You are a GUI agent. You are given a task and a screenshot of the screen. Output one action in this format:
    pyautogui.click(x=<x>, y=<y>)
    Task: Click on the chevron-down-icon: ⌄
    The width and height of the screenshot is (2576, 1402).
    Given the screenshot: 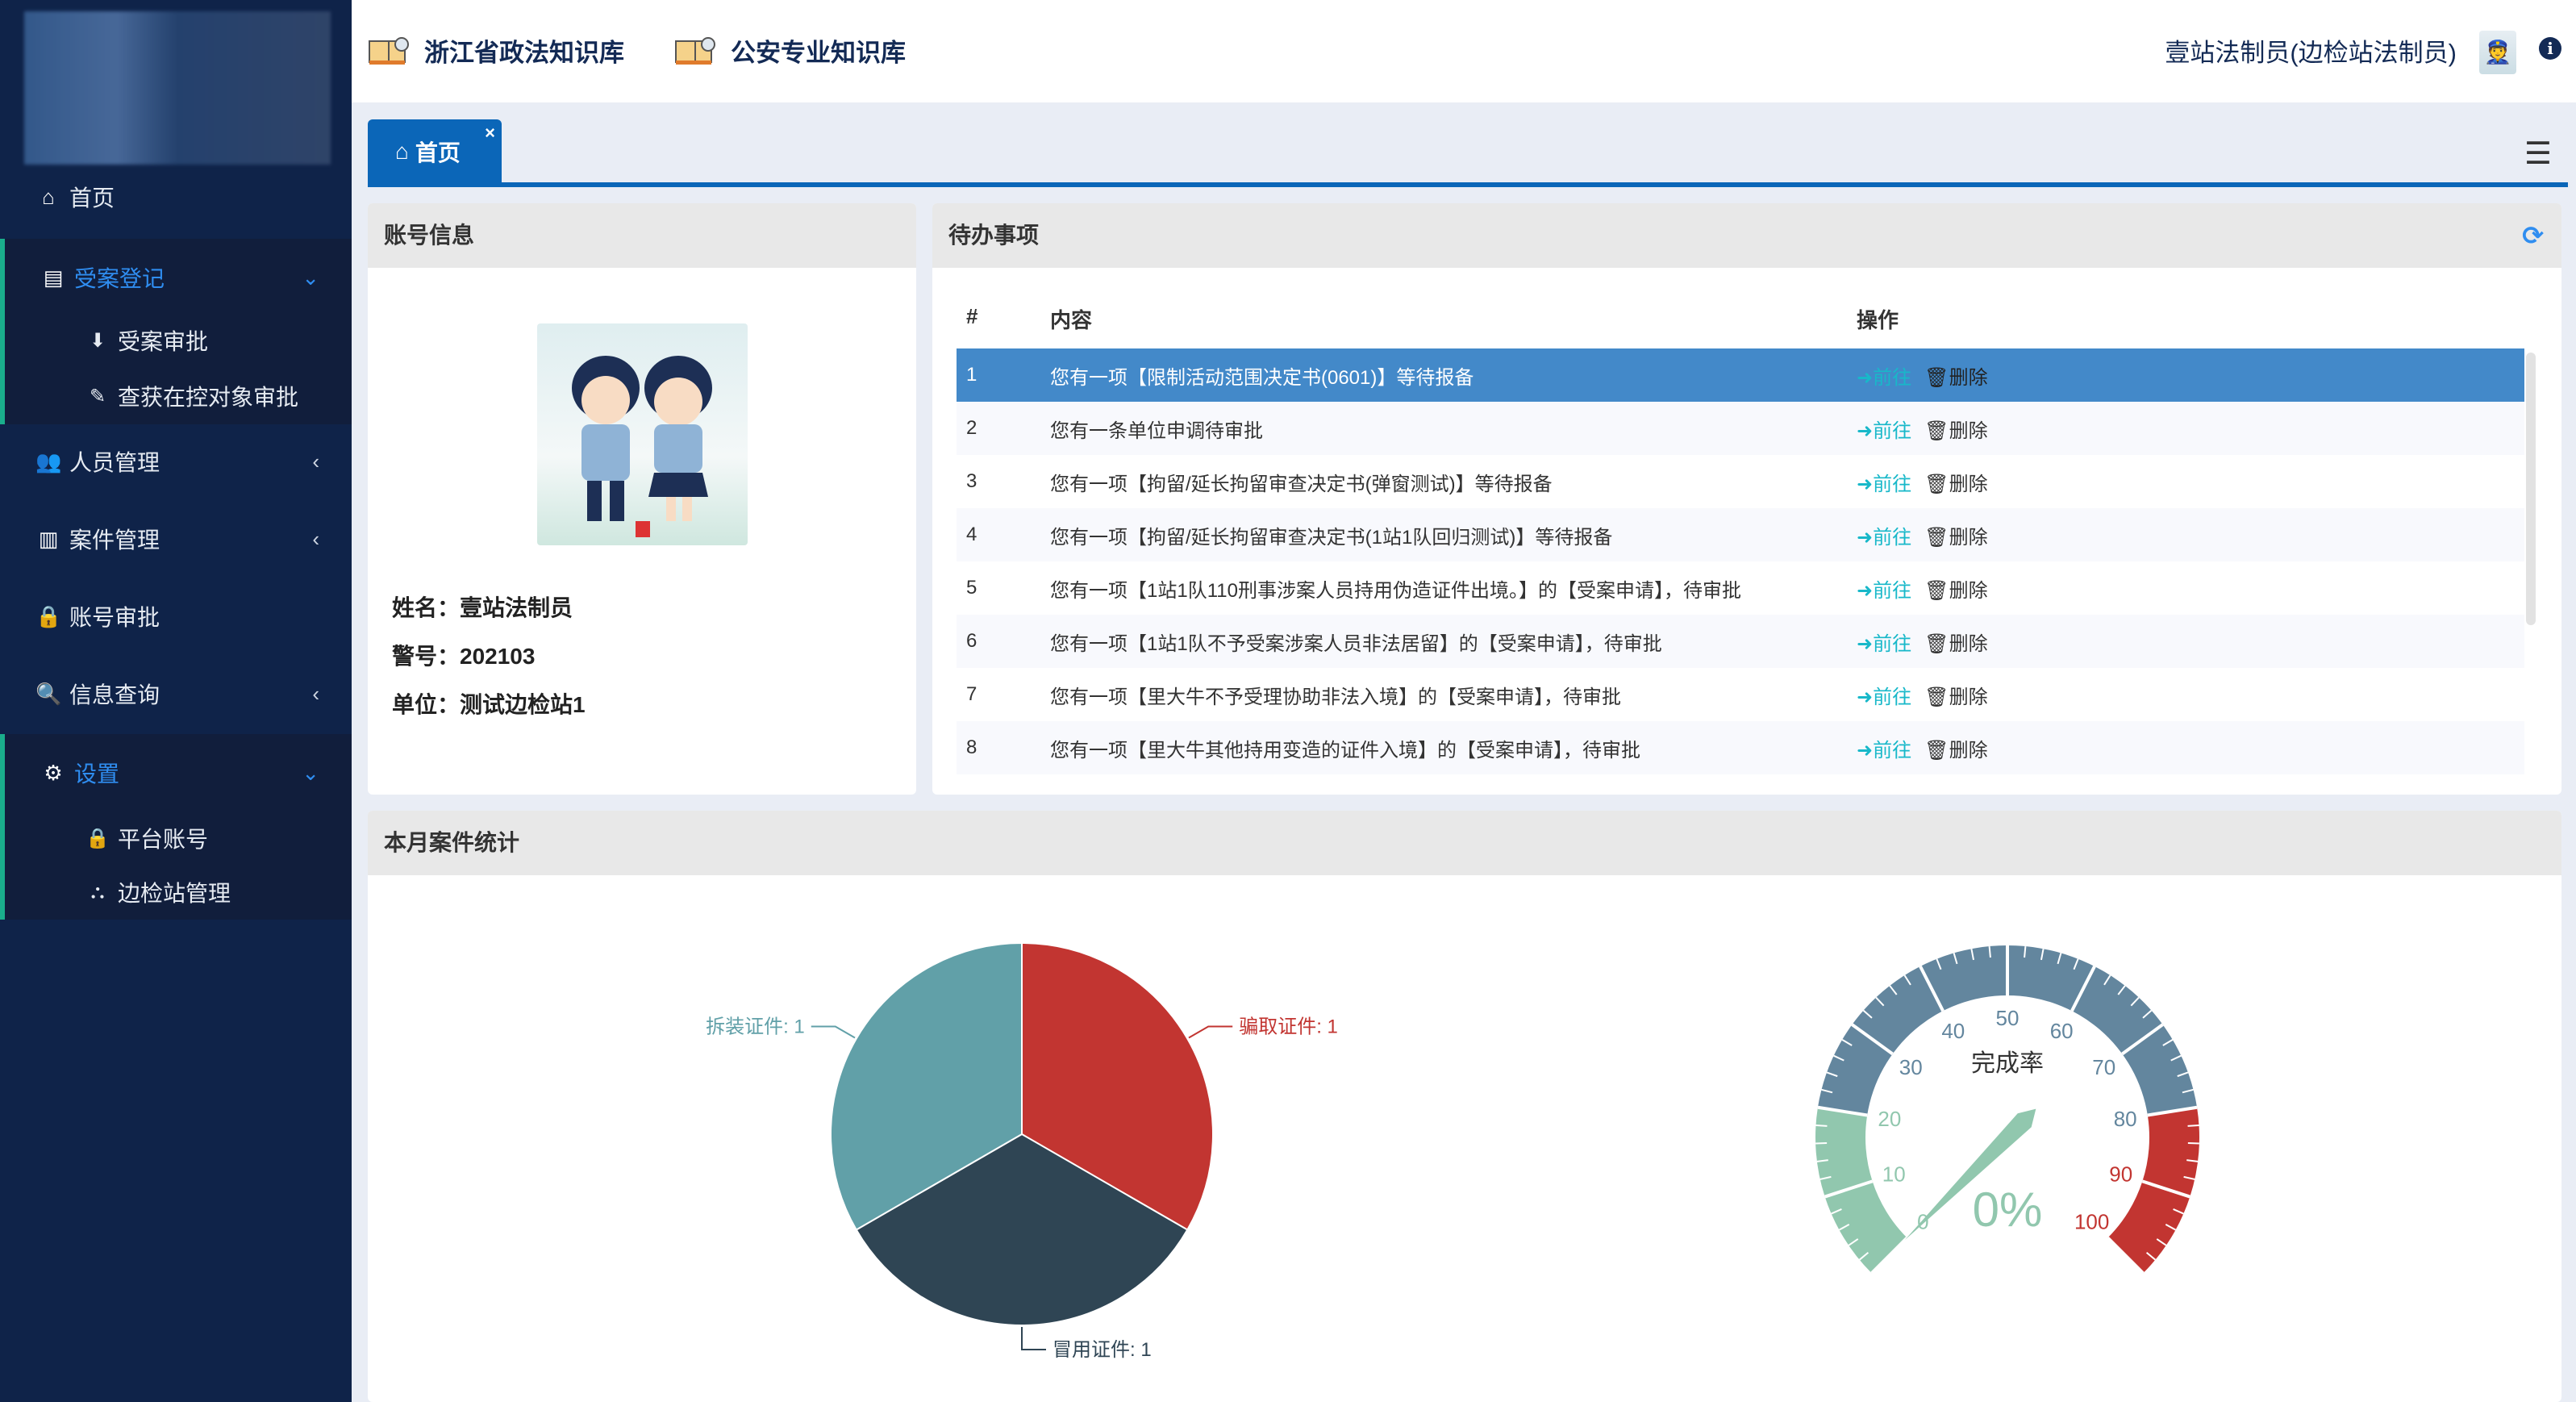 What is the action you would take?
    pyautogui.click(x=310, y=277)
    